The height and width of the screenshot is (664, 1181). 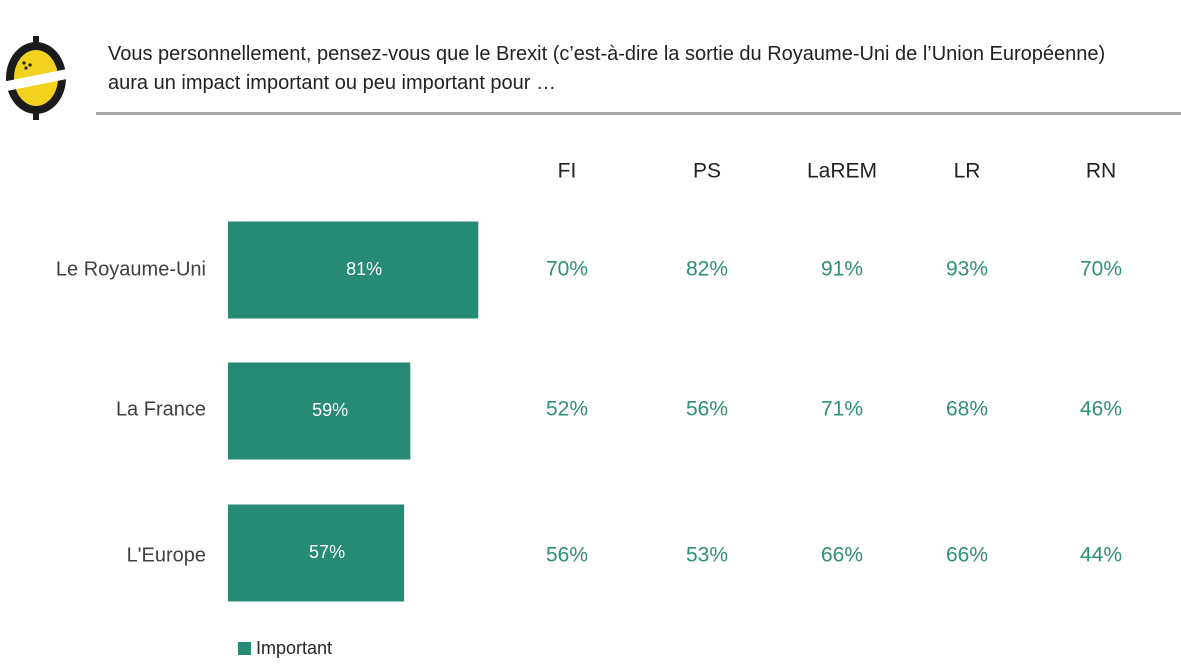 I want to click on bar-value-label: 57%, so click(x=327, y=552).